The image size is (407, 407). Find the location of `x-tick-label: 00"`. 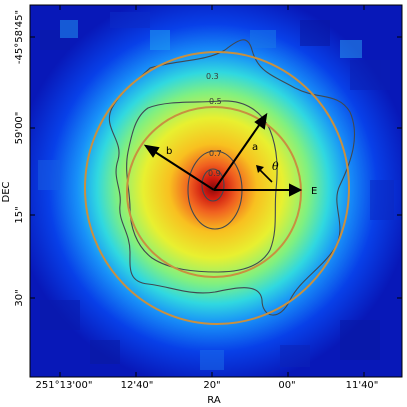

x-tick-label: 00" is located at coordinates (286, 385).